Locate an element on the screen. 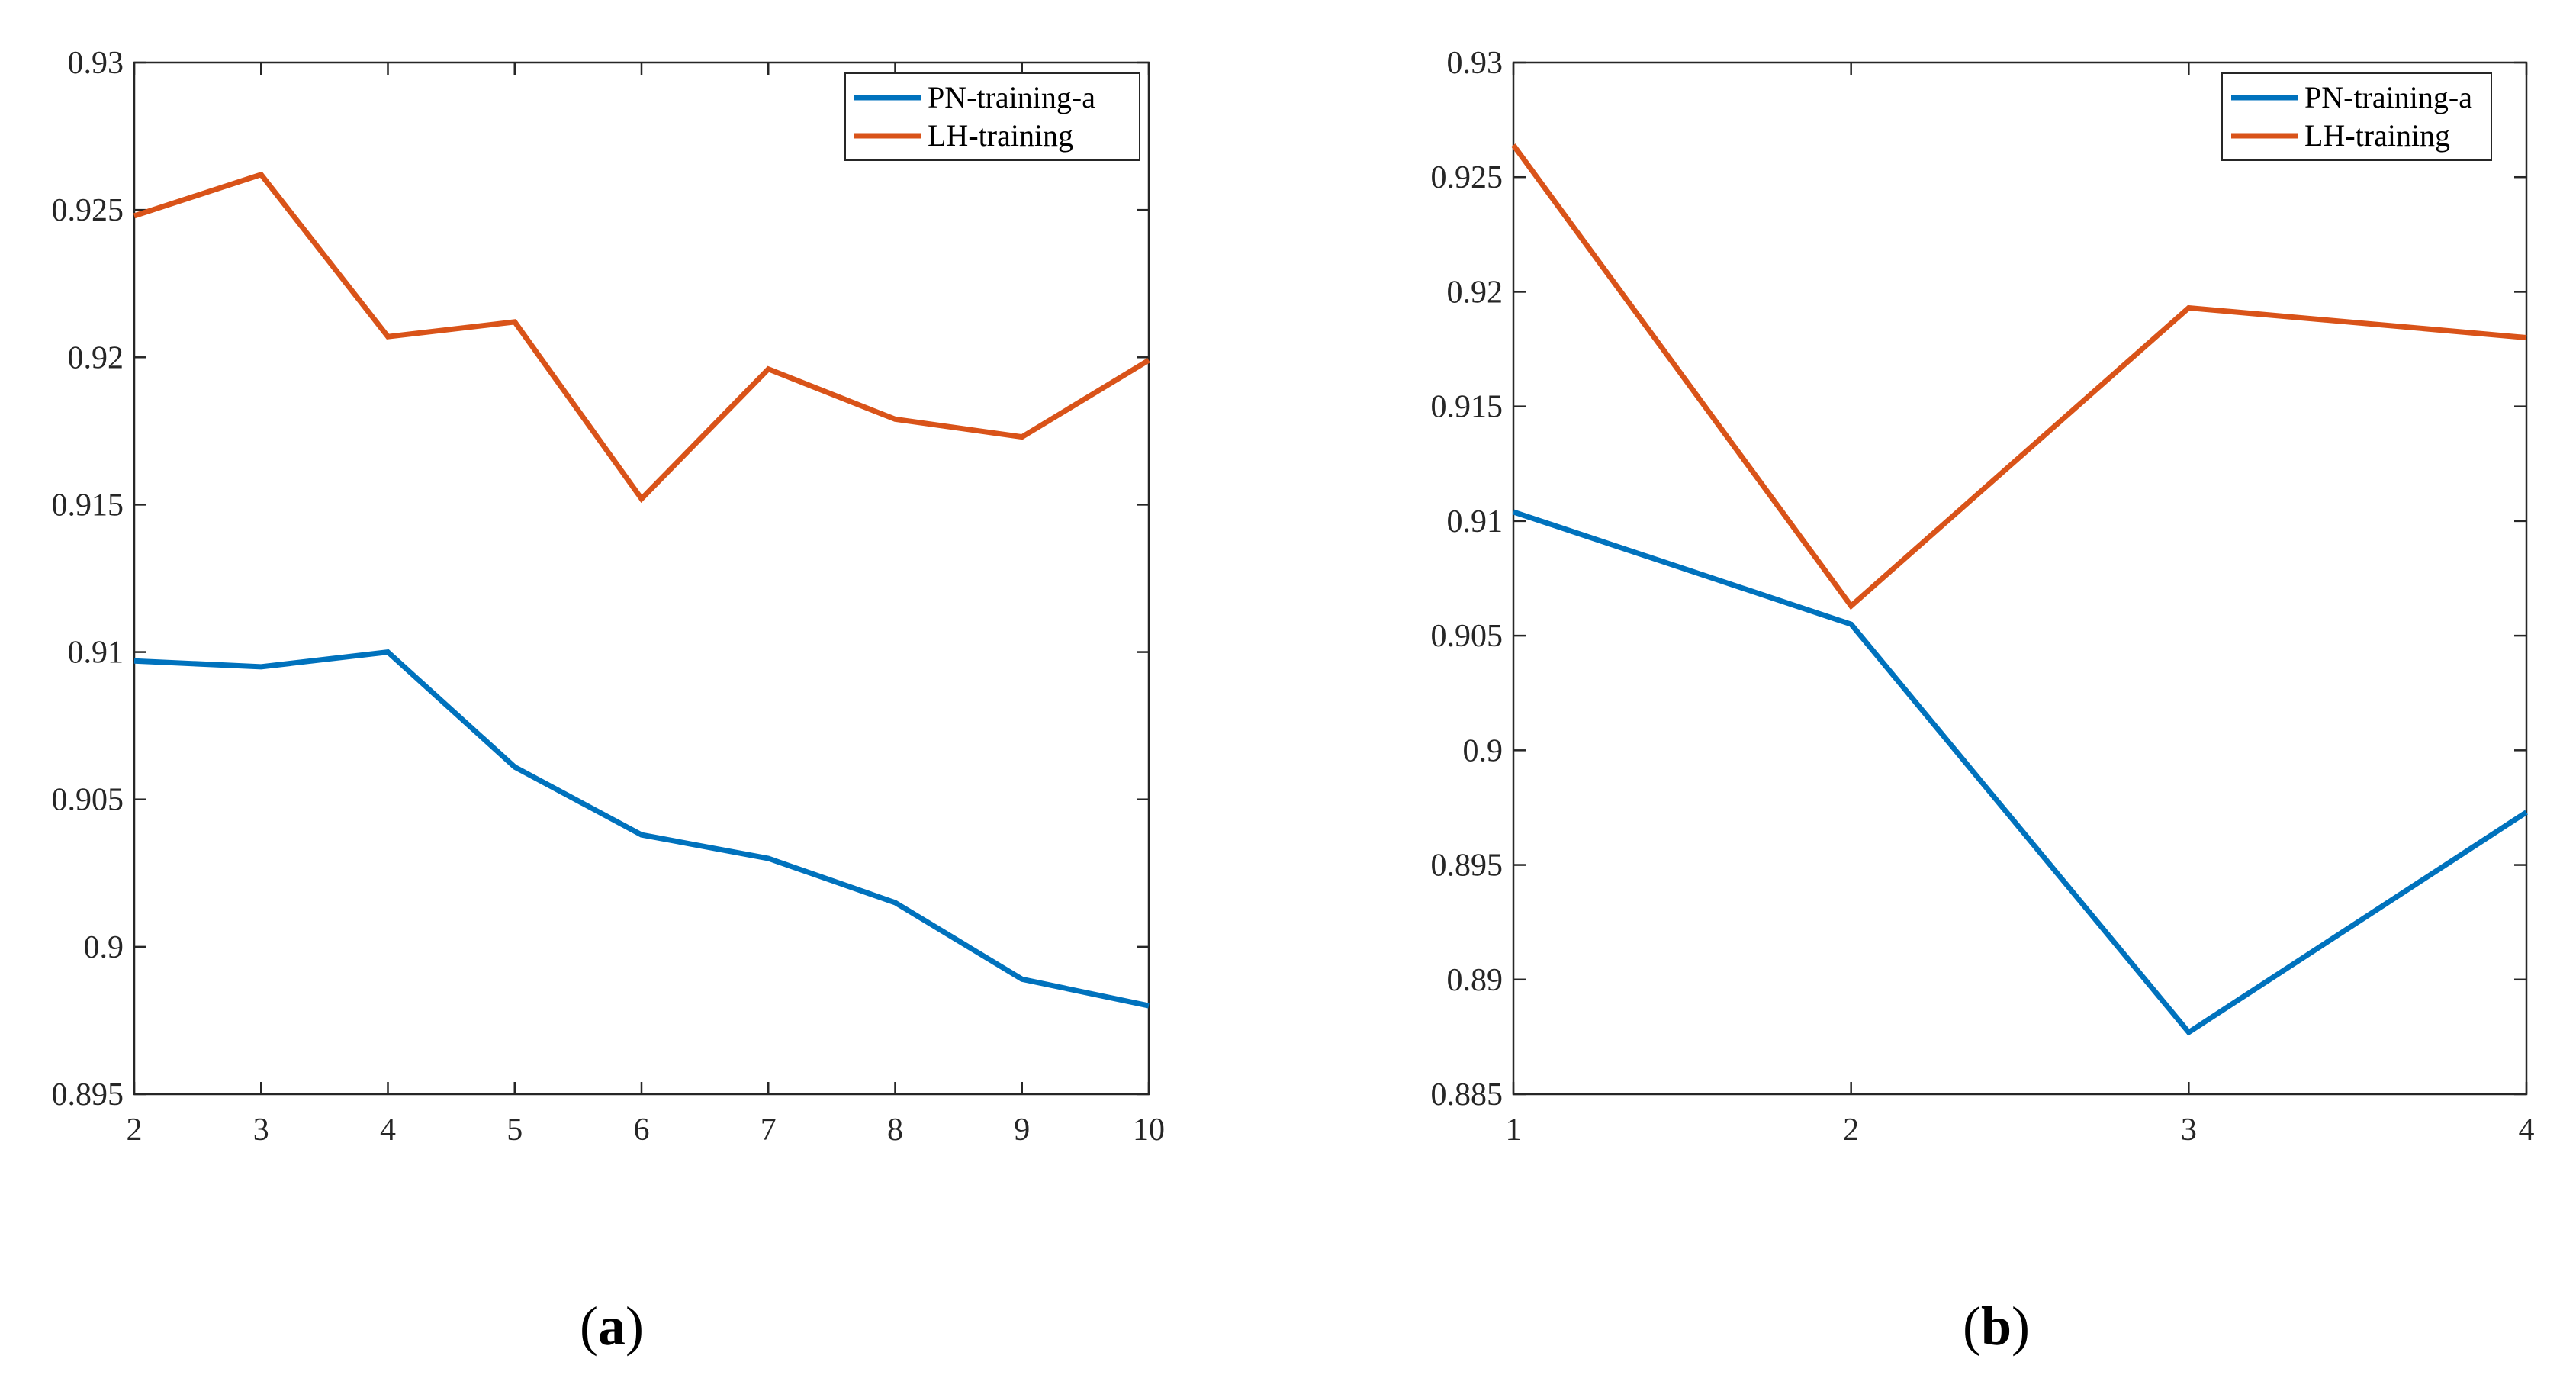  x-tick-label: 9 is located at coordinates (1022, 1130).